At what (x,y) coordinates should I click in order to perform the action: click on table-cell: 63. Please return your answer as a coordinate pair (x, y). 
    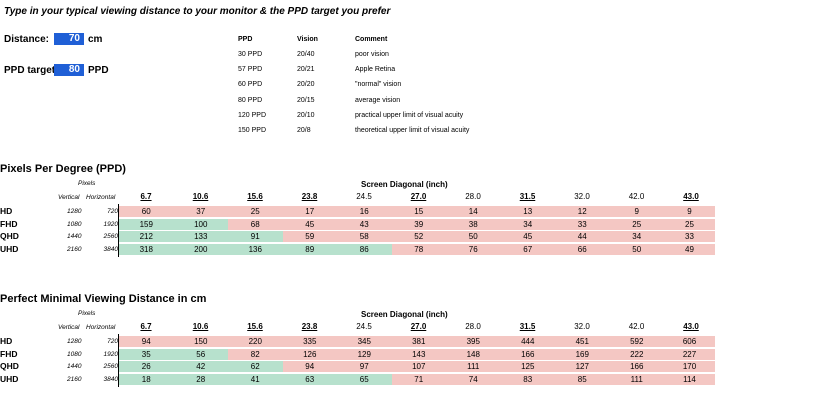
    Looking at the image, I should click on (309, 380).